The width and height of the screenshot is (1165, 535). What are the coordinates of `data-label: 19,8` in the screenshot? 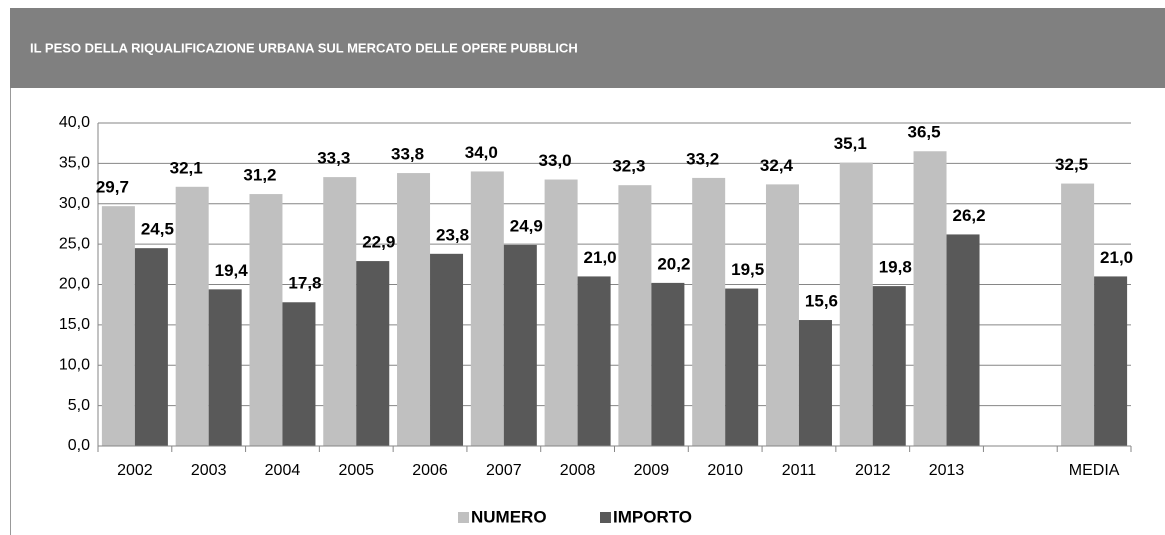 It's located at (895, 267).